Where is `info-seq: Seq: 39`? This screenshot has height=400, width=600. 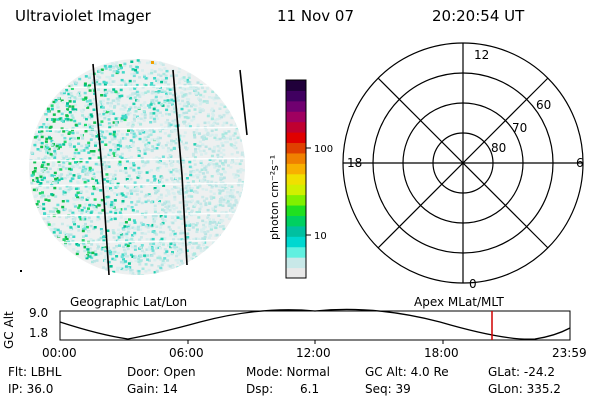 info-seq: Seq: 39 is located at coordinates (388, 389).